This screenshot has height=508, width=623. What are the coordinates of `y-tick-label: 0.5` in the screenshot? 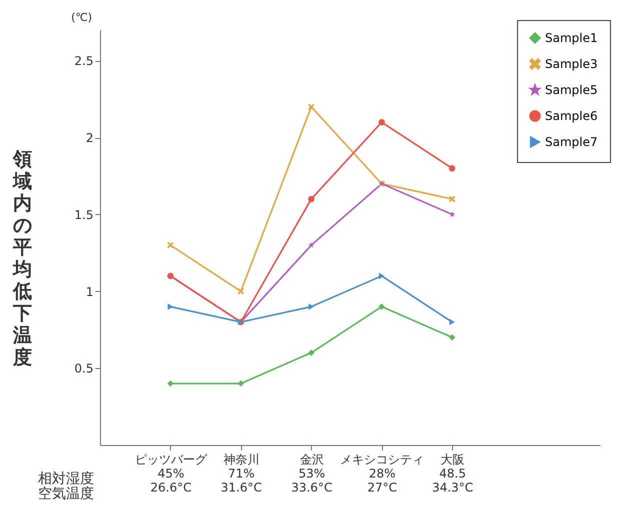 It's located at (84, 369).